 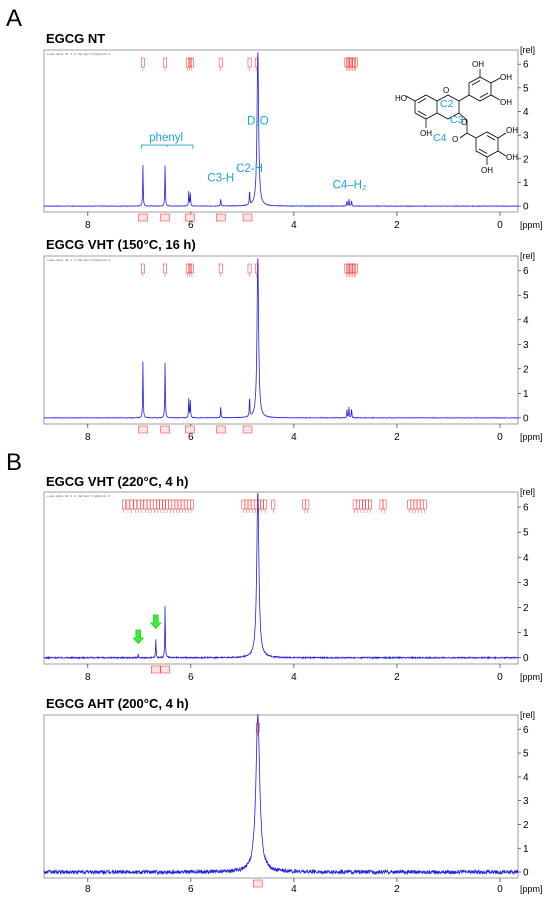 I want to click on spectrum-trace, so click(x=281, y=129).